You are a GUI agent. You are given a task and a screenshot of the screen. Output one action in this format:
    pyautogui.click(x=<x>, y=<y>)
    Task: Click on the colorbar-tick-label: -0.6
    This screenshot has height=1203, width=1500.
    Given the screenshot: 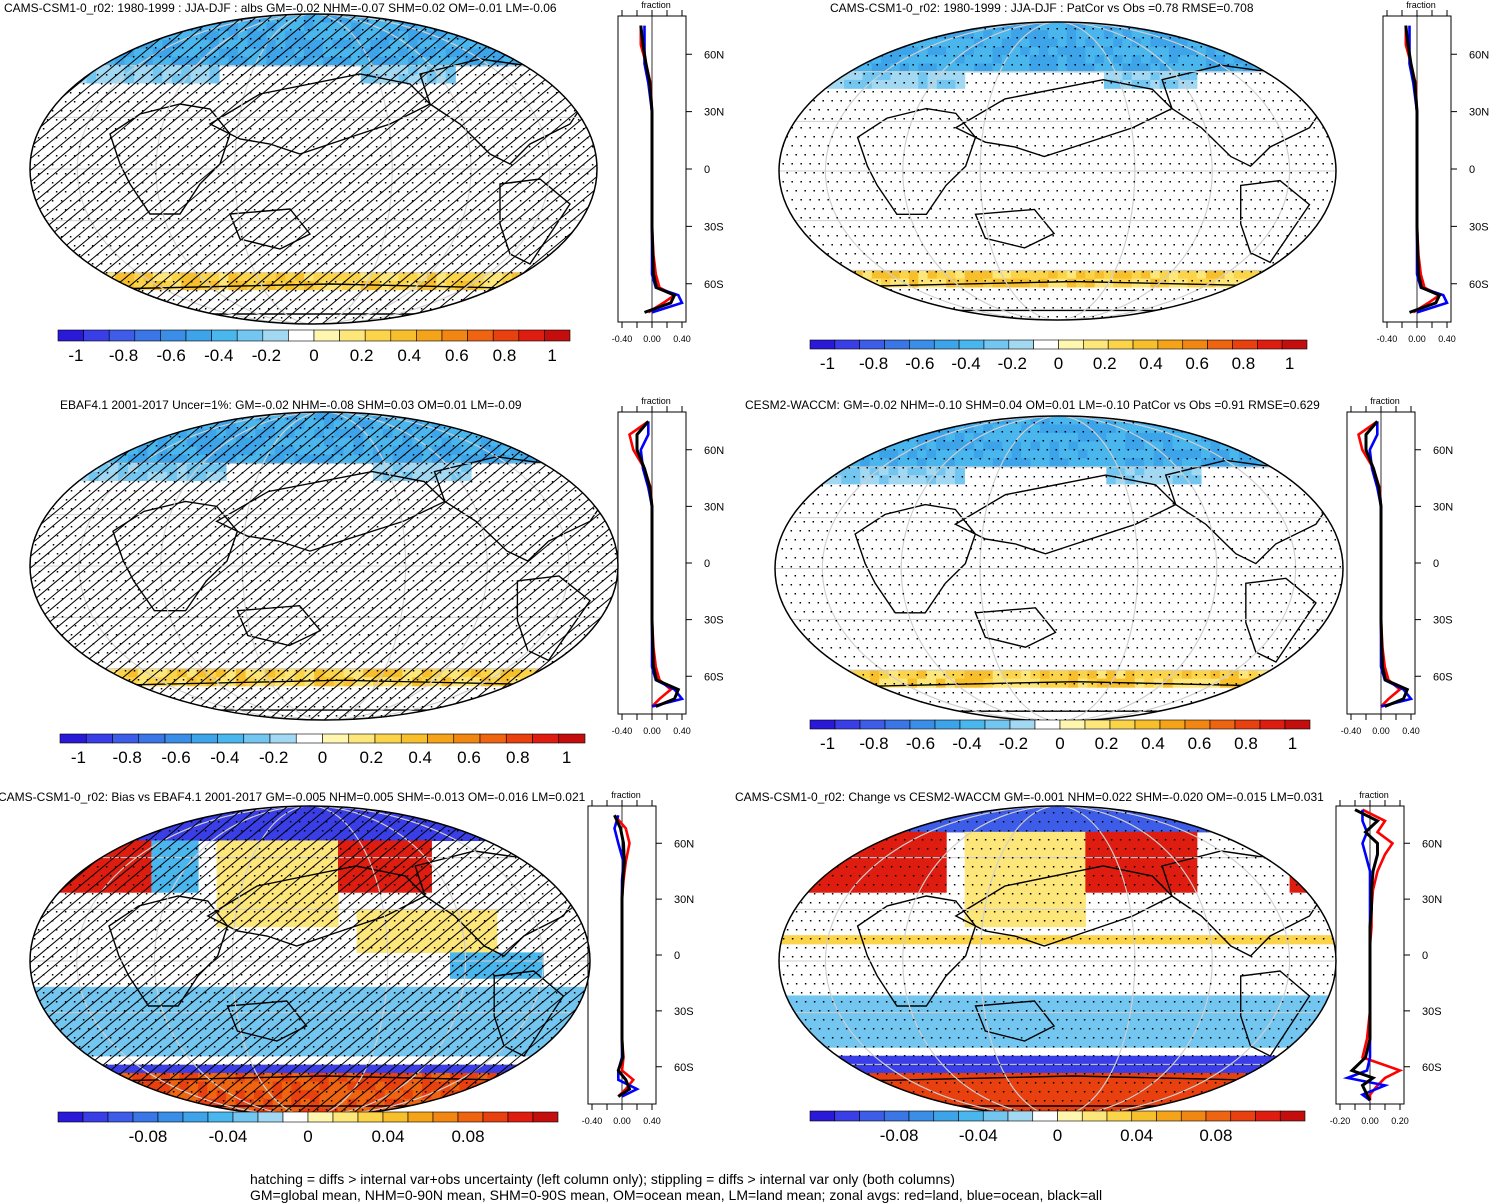 What is the action you would take?
    pyautogui.click(x=171, y=355)
    